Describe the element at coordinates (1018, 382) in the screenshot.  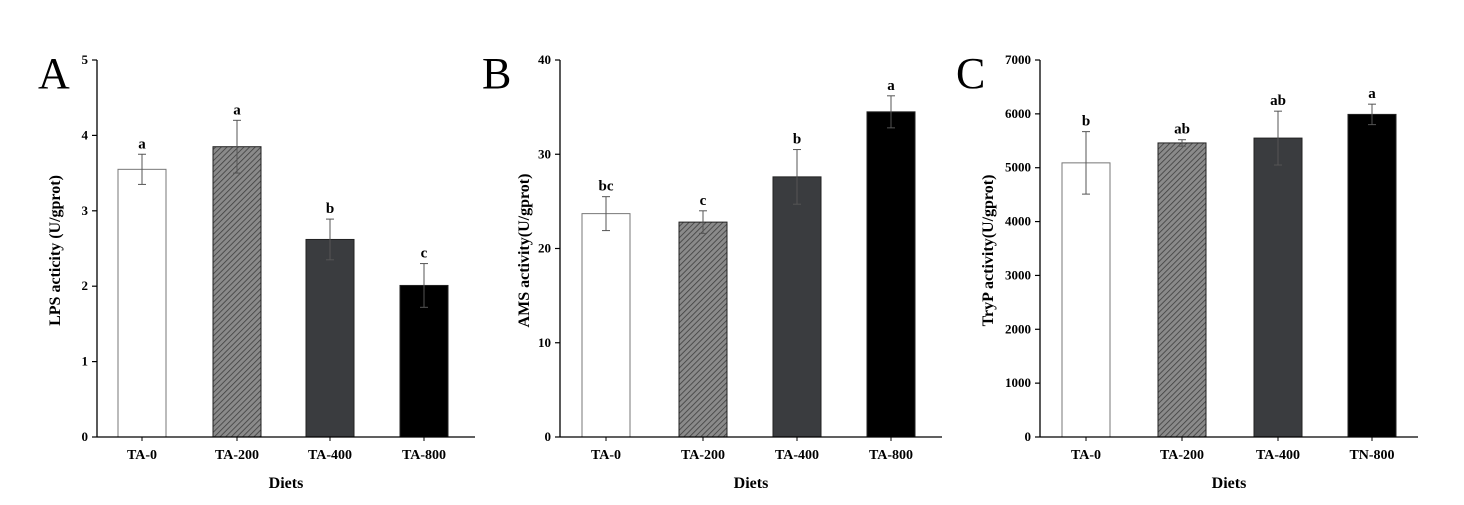
I see `y-tick-label: 1000` at that location.